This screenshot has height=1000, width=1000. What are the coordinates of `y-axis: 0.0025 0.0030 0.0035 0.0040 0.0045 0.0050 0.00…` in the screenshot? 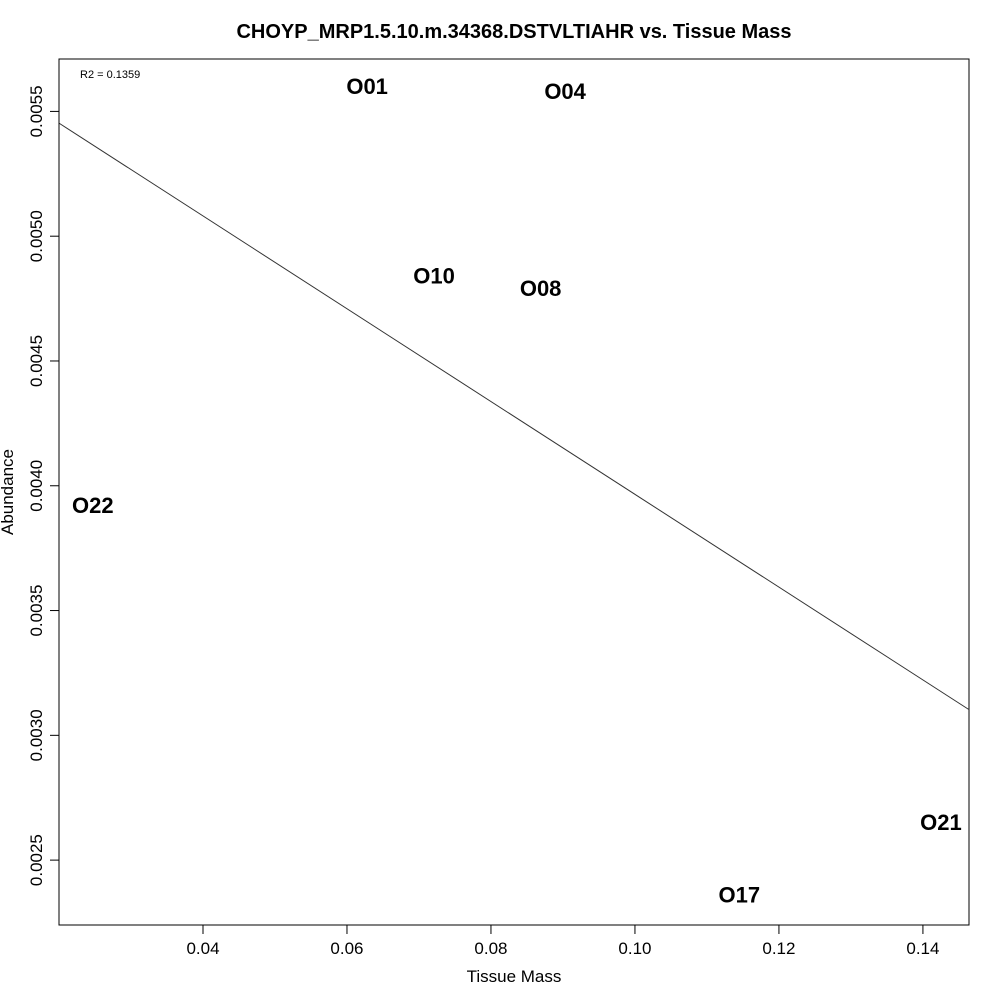 It's located at (43, 485).